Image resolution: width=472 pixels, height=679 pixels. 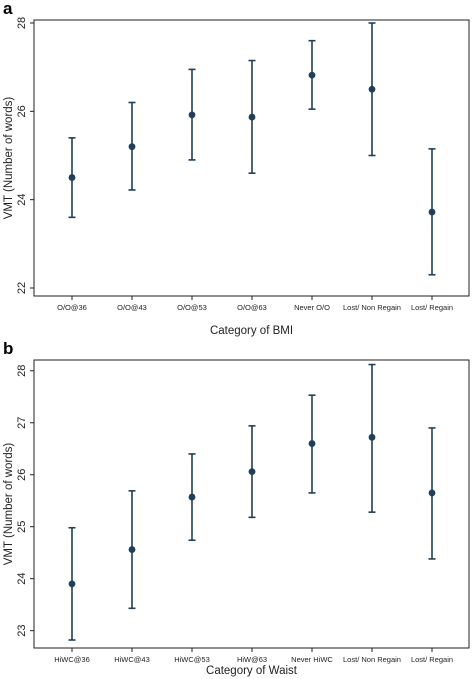 What do you see at coordinates (251, 331) in the screenshot?
I see `x-axis-title: Category of BMI` at bounding box center [251, 331].